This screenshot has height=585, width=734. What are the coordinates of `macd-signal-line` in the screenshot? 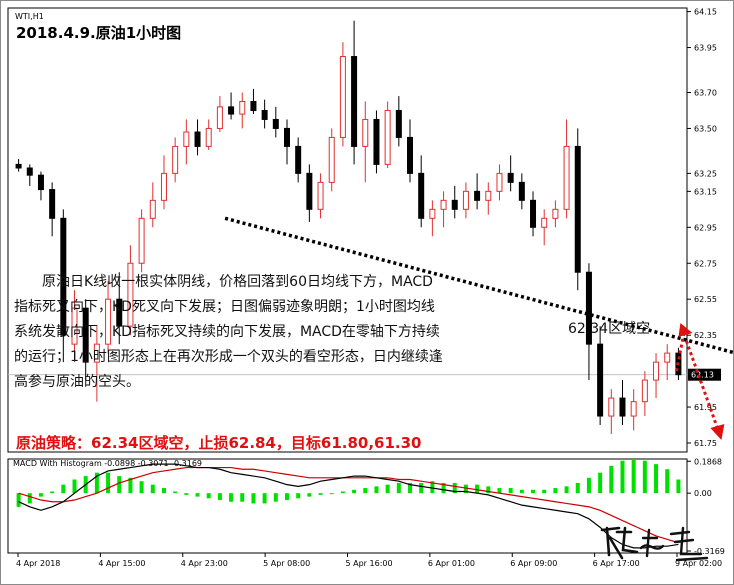 It's located at (348, 505).